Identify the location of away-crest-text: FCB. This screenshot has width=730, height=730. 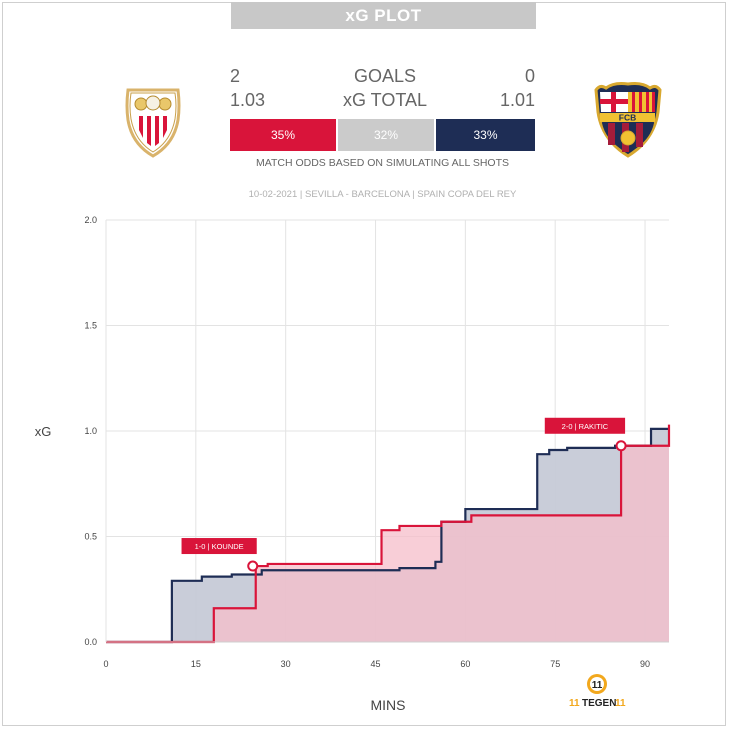
(627, 118).